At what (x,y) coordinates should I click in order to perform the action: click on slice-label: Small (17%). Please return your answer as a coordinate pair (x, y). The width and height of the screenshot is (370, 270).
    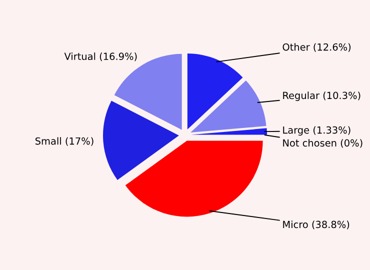
    Looking at the image, I should click on (64, 141).